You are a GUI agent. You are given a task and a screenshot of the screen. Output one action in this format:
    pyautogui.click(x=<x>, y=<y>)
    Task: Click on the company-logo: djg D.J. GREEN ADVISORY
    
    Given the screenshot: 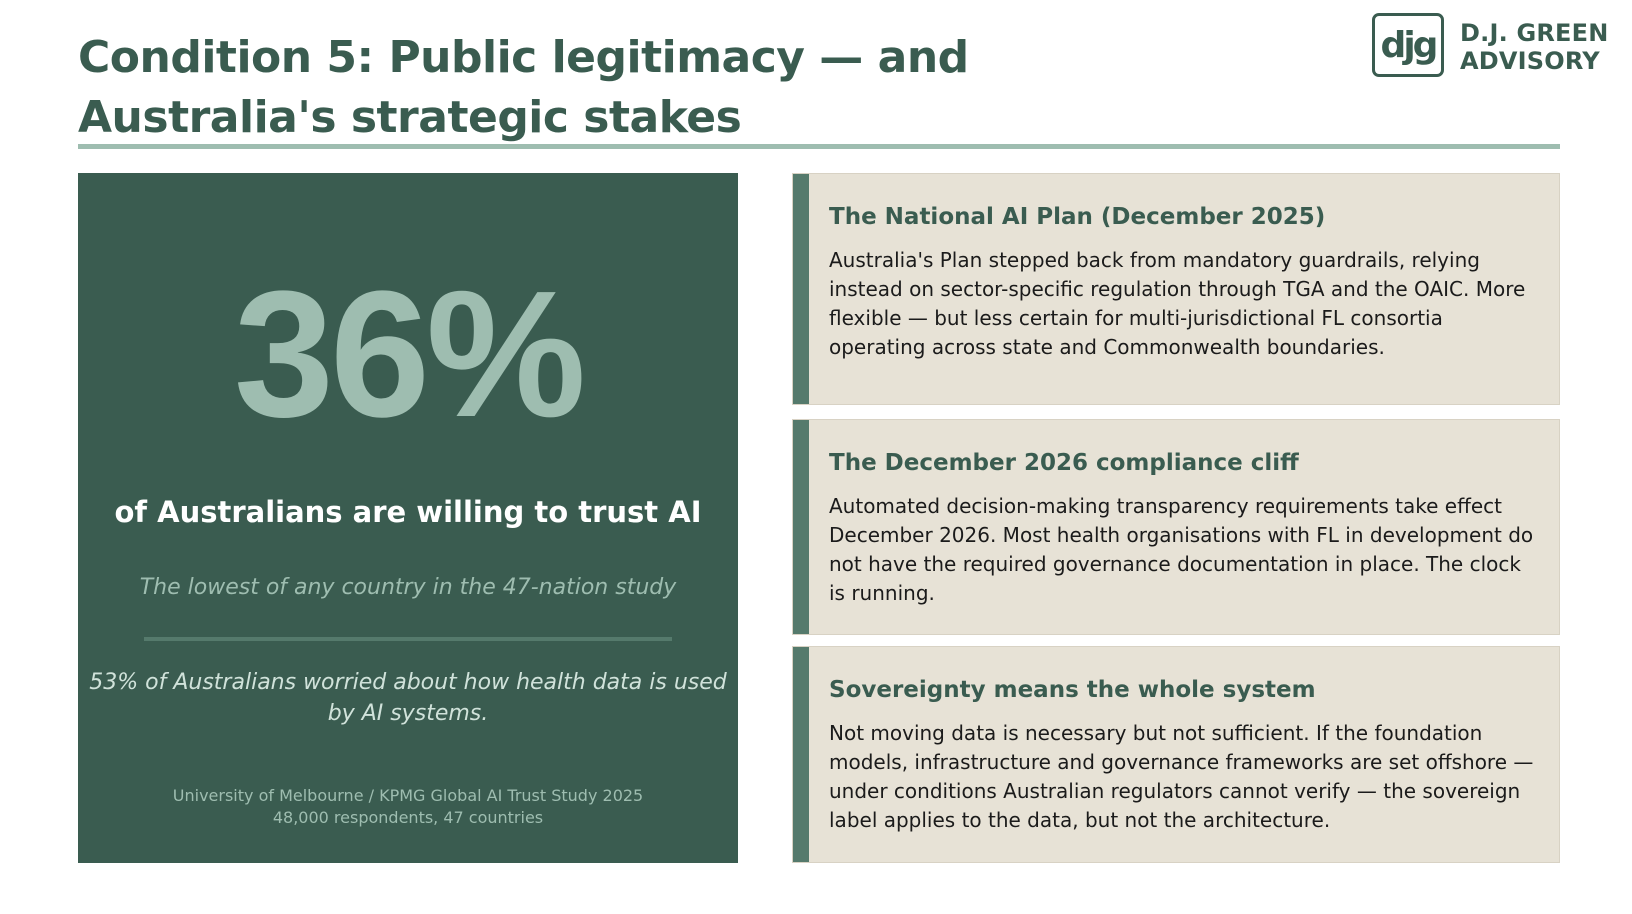 What is the action you would take?
    pyautogui.click(x=1492, y=47)
    